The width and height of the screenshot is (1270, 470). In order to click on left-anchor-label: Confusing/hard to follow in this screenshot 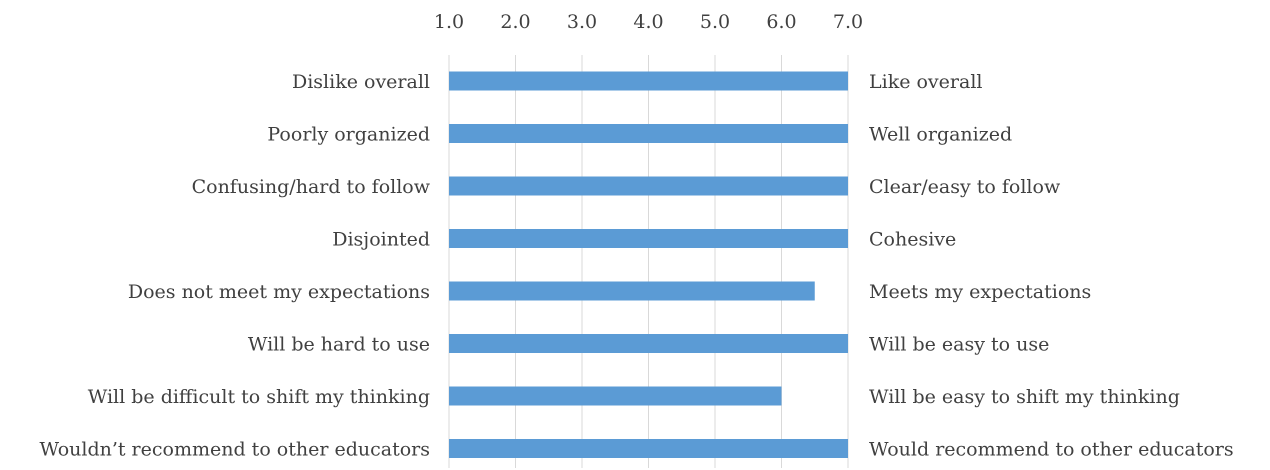, I will do `click(311, 187)`.